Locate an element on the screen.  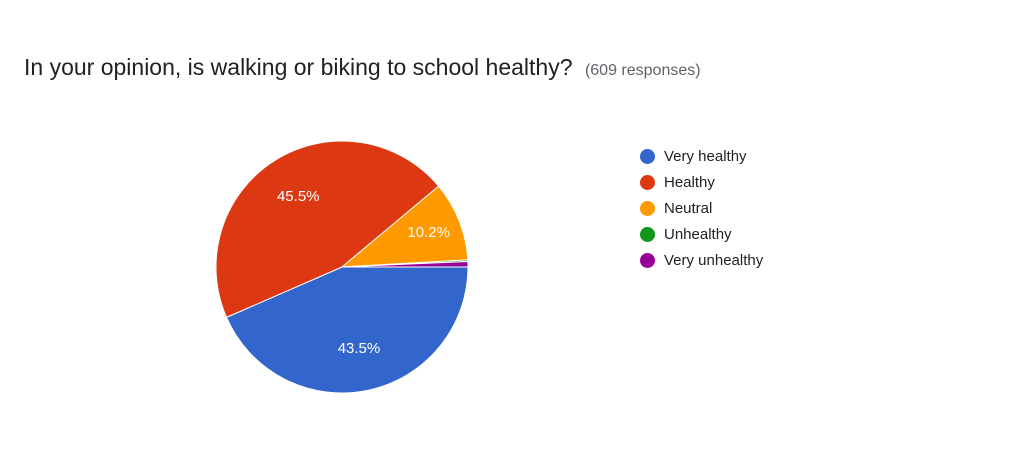
legend-label: Very healthy is located at coordinates (705, 156).